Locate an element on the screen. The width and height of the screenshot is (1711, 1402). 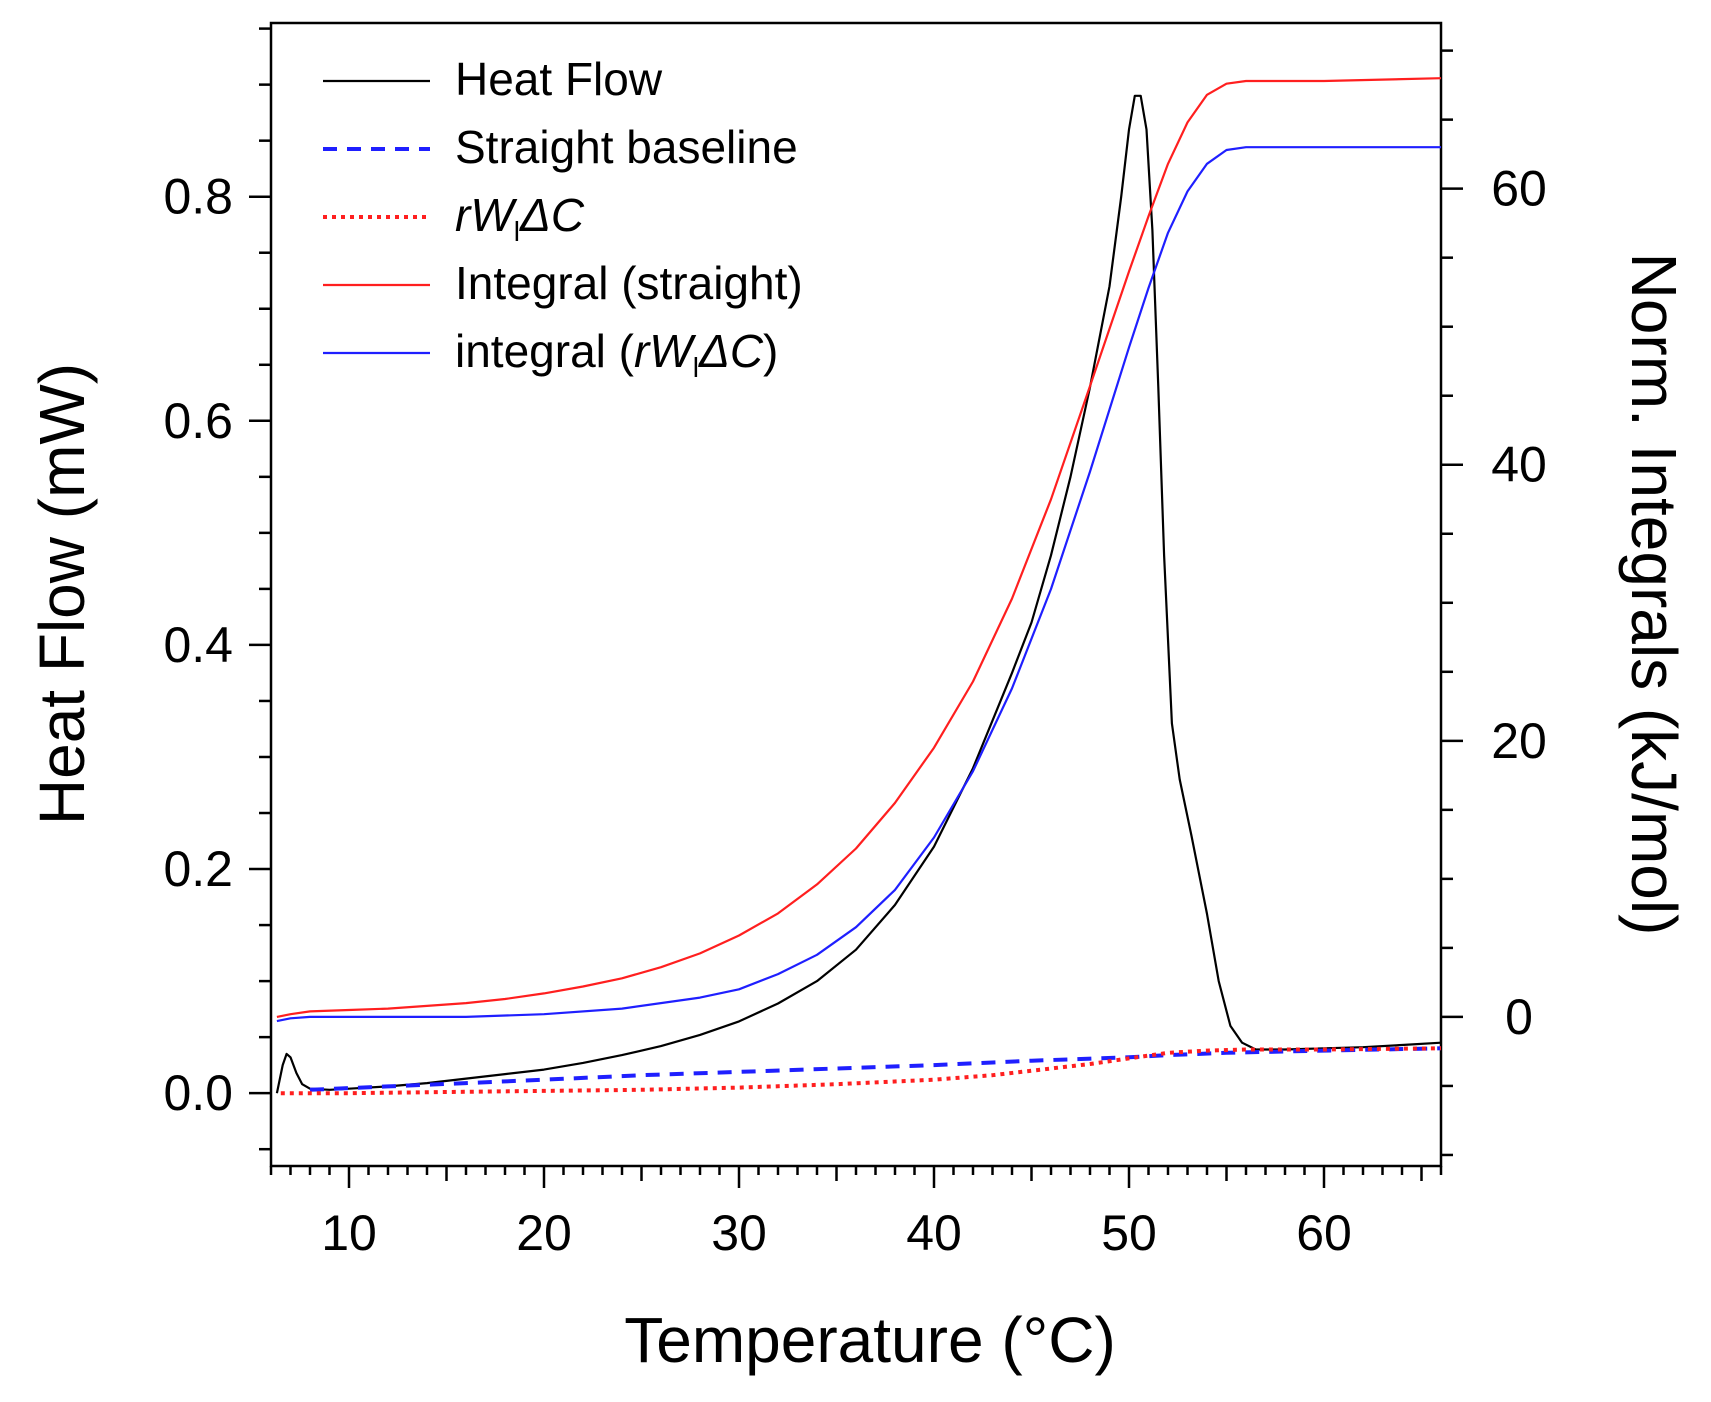
x-tick-label: 30 is located at coordinates (739, 1233).